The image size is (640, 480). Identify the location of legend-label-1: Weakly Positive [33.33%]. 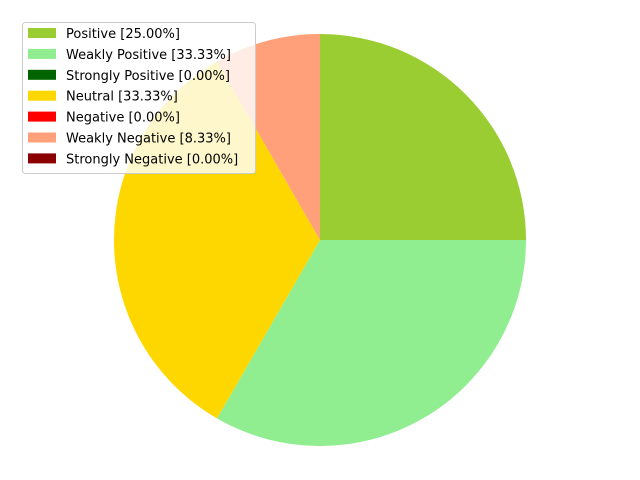
(148, 55).